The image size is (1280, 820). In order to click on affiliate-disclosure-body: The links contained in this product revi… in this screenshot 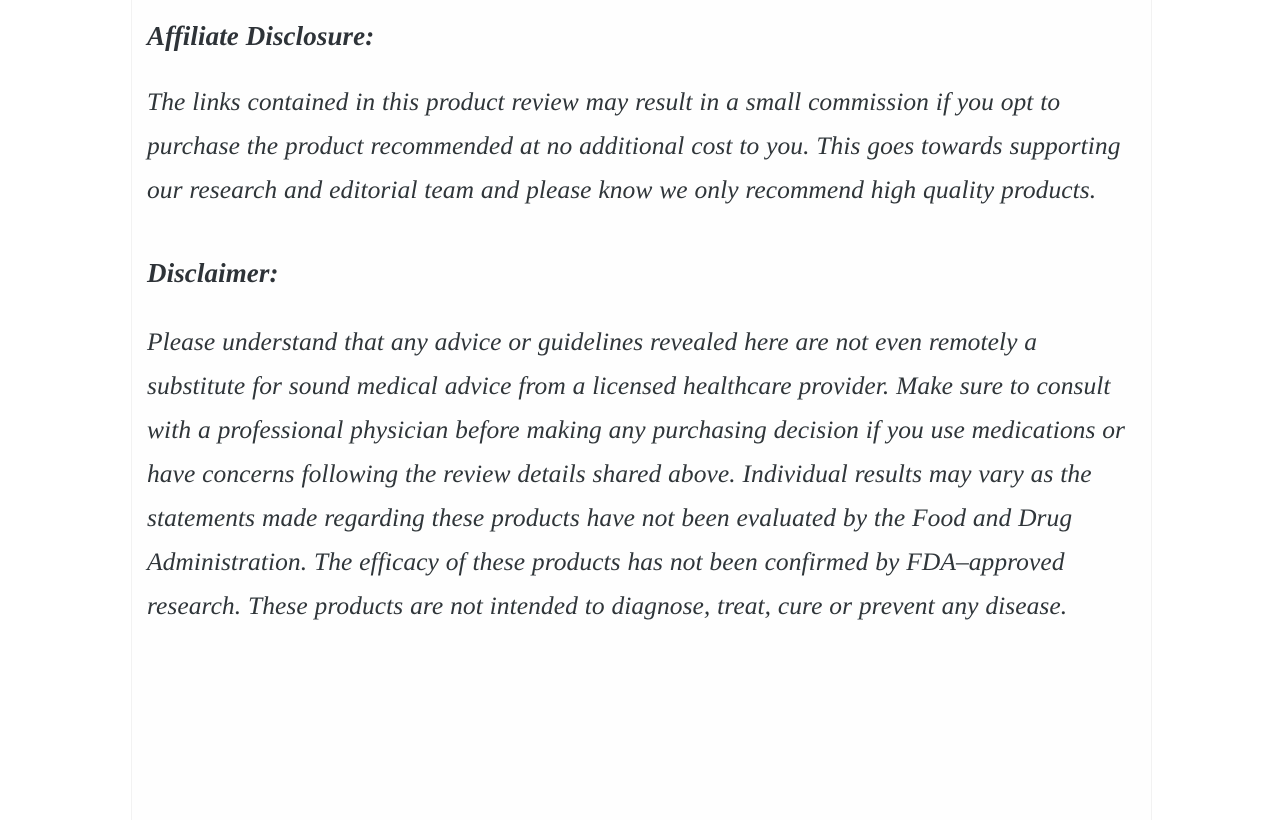, I will do `click(634, 145)`.